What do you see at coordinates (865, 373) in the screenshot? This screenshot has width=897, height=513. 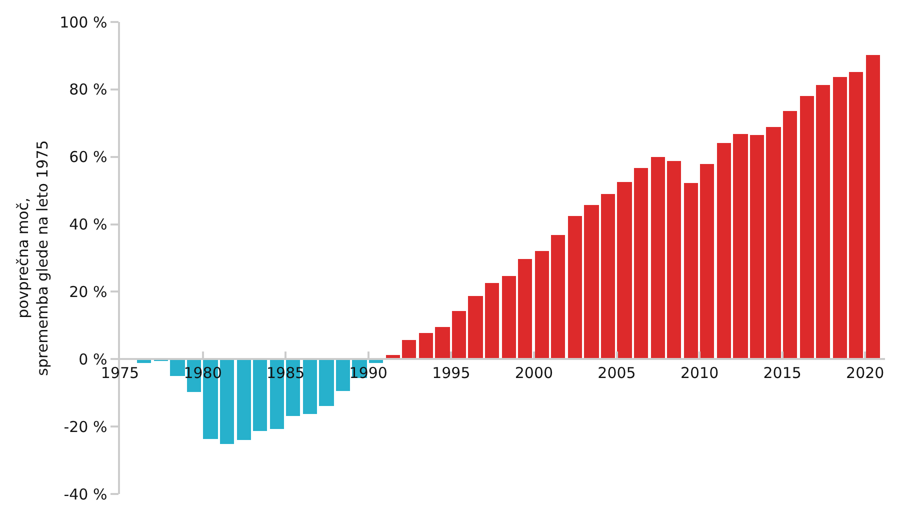 I see `x-tick-label: 2020` at bounding box center [865, 373].